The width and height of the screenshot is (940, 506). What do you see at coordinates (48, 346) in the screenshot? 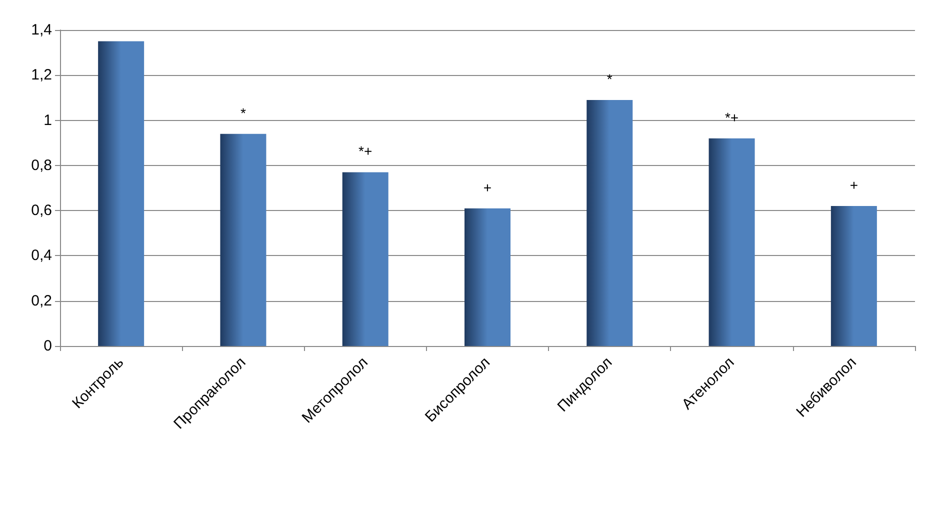
I see `y-tick-label: 0` at bounding box center [48, 346].